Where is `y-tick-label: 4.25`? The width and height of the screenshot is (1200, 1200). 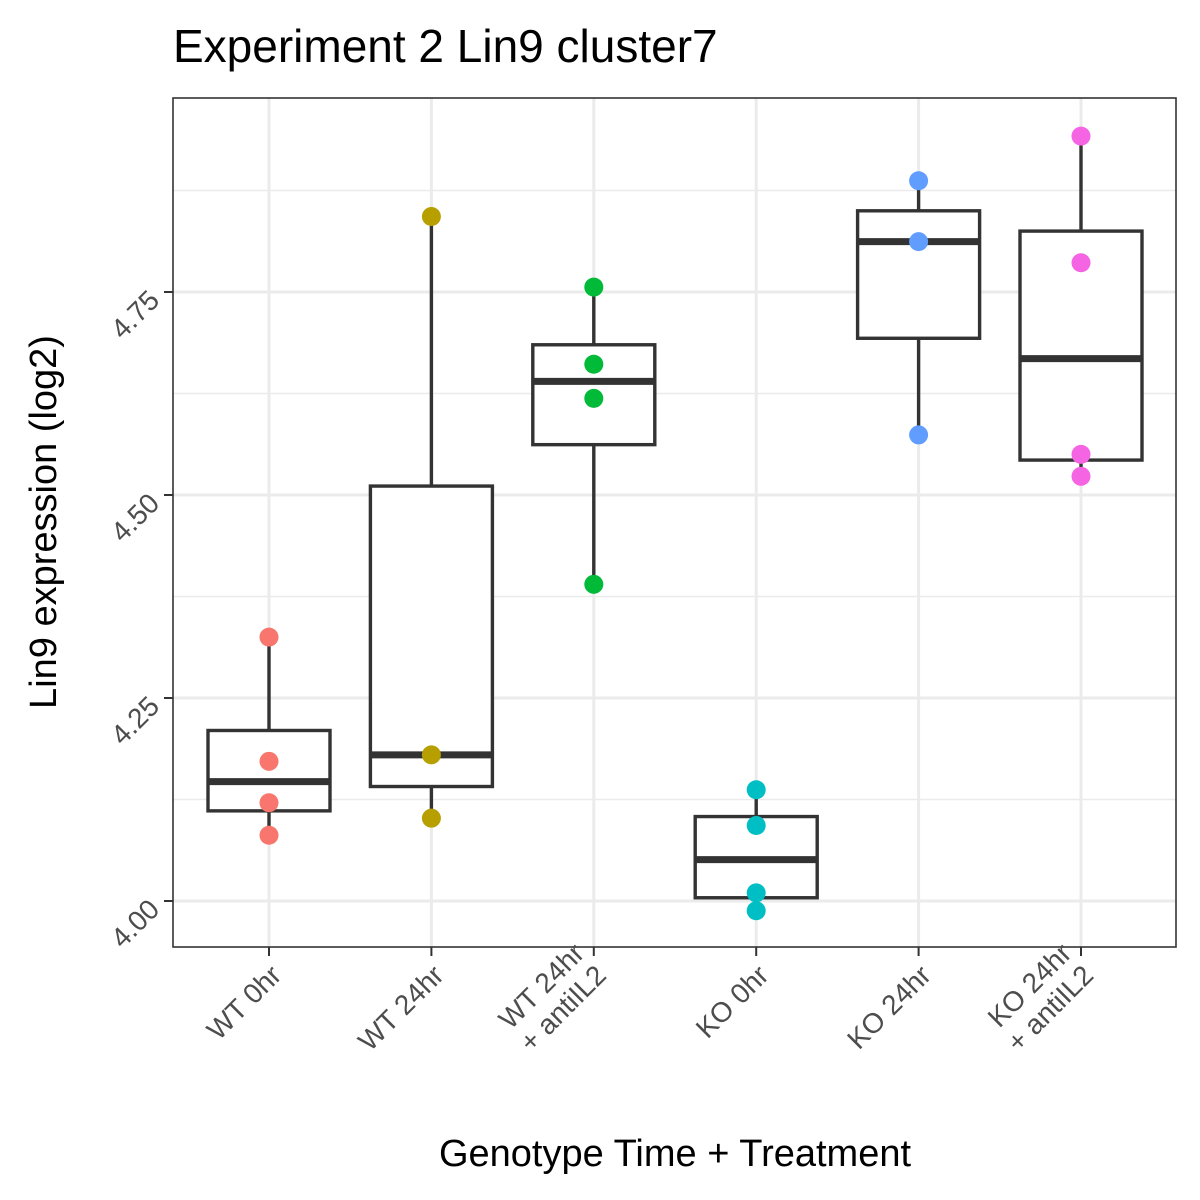
y-tick-label: 4.25 is located at coordinates (135, 720).